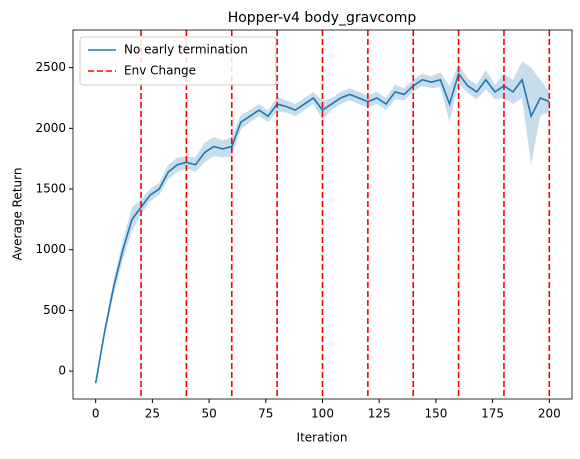  What do you see at coordinates (50, 249) in the screenshot?
I see `y-tick-label: 1000` at bounding box center [50, 249].